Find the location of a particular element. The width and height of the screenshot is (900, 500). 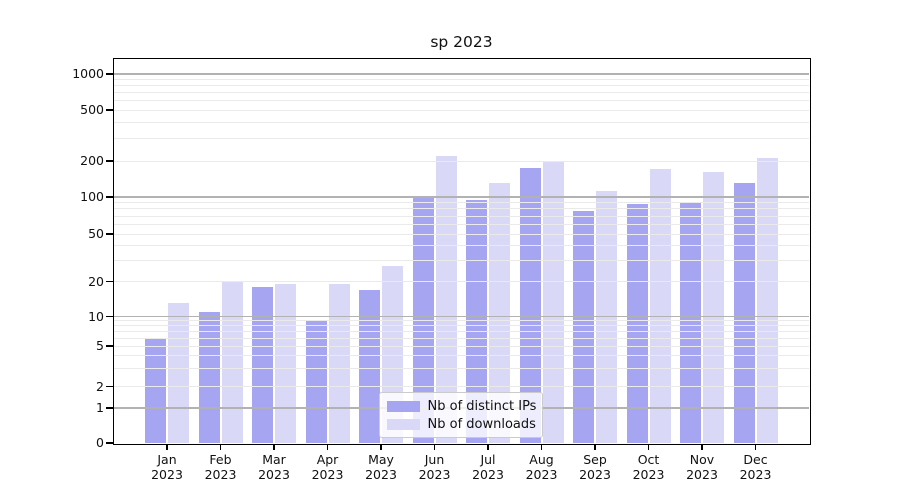

x-axis-tick-label: Jun 2023 is located at coordinates (434, 467).